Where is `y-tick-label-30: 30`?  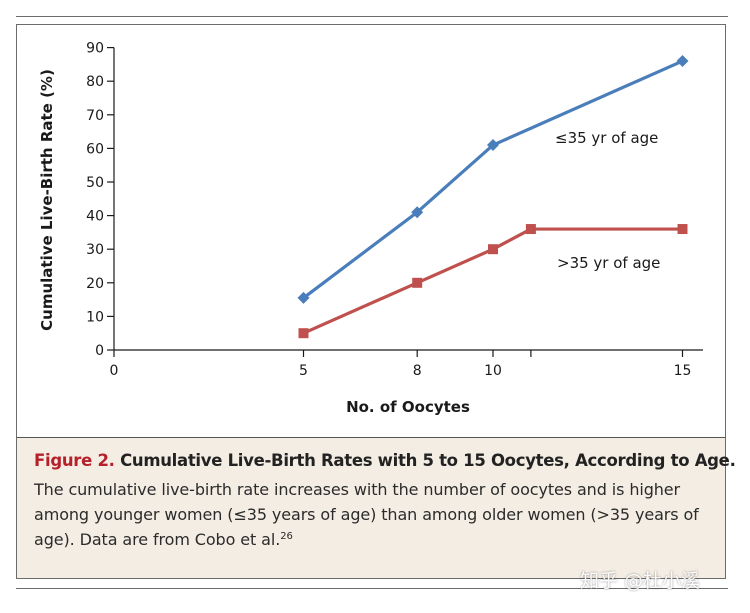 y-tick-label-30: 30 is located at coordinates (95, 250).